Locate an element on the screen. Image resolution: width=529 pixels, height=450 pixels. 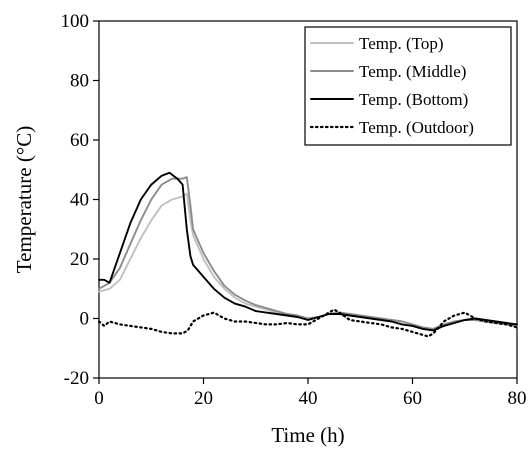
legend-box is located at coordinates (408, 86).